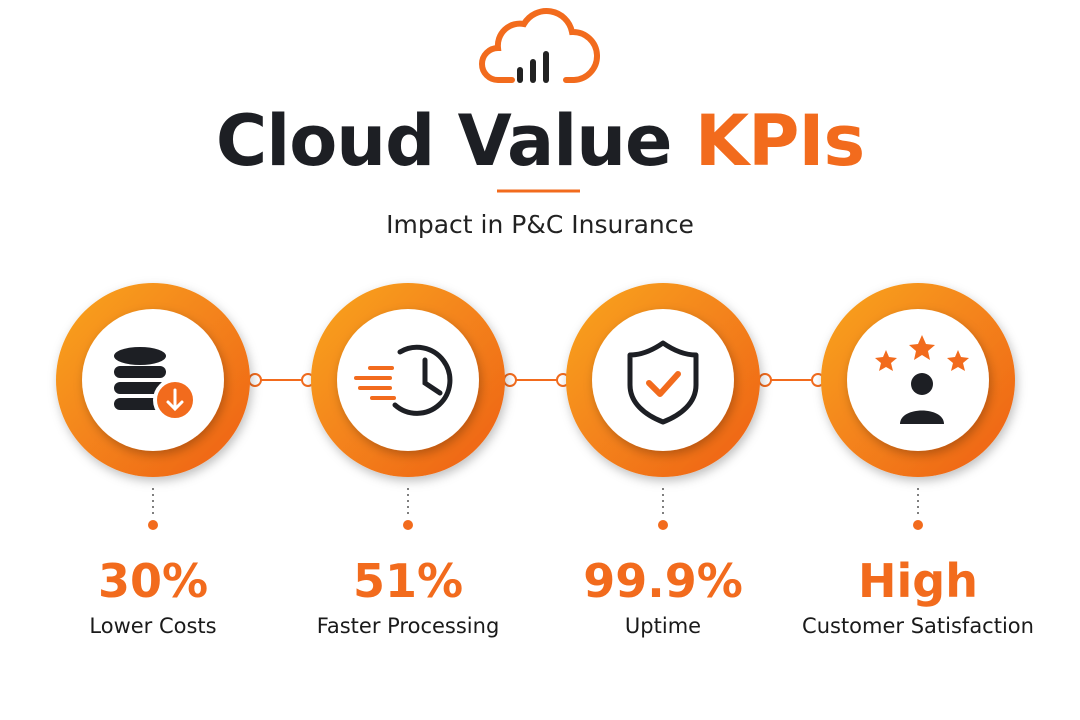  Describe the element at coordinates (153, 581) in the screenshot. I see `kpi-value: 30%` at that location.